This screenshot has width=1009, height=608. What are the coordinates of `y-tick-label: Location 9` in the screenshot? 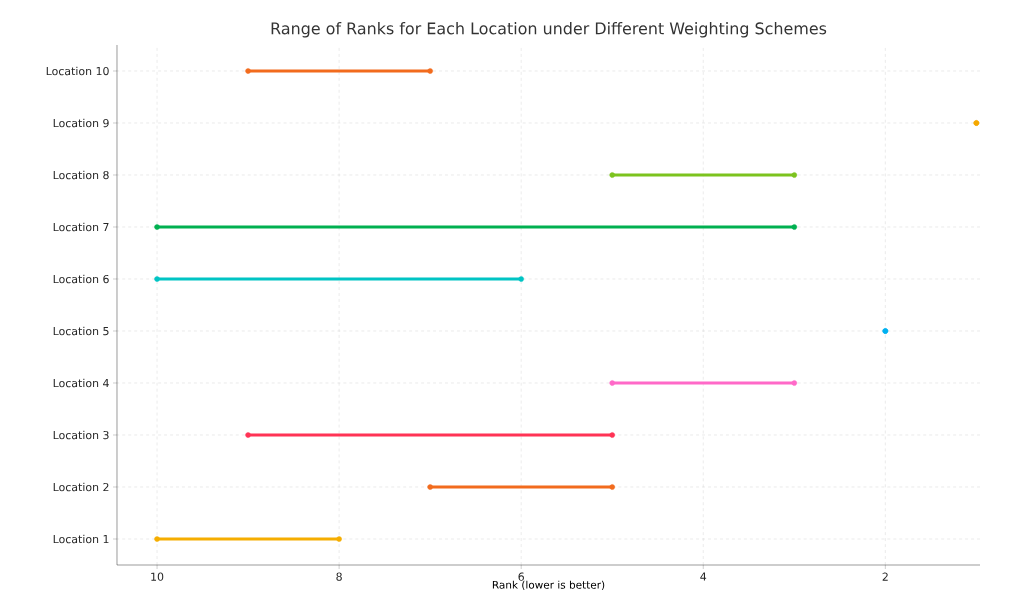 It's located at (81, 123).